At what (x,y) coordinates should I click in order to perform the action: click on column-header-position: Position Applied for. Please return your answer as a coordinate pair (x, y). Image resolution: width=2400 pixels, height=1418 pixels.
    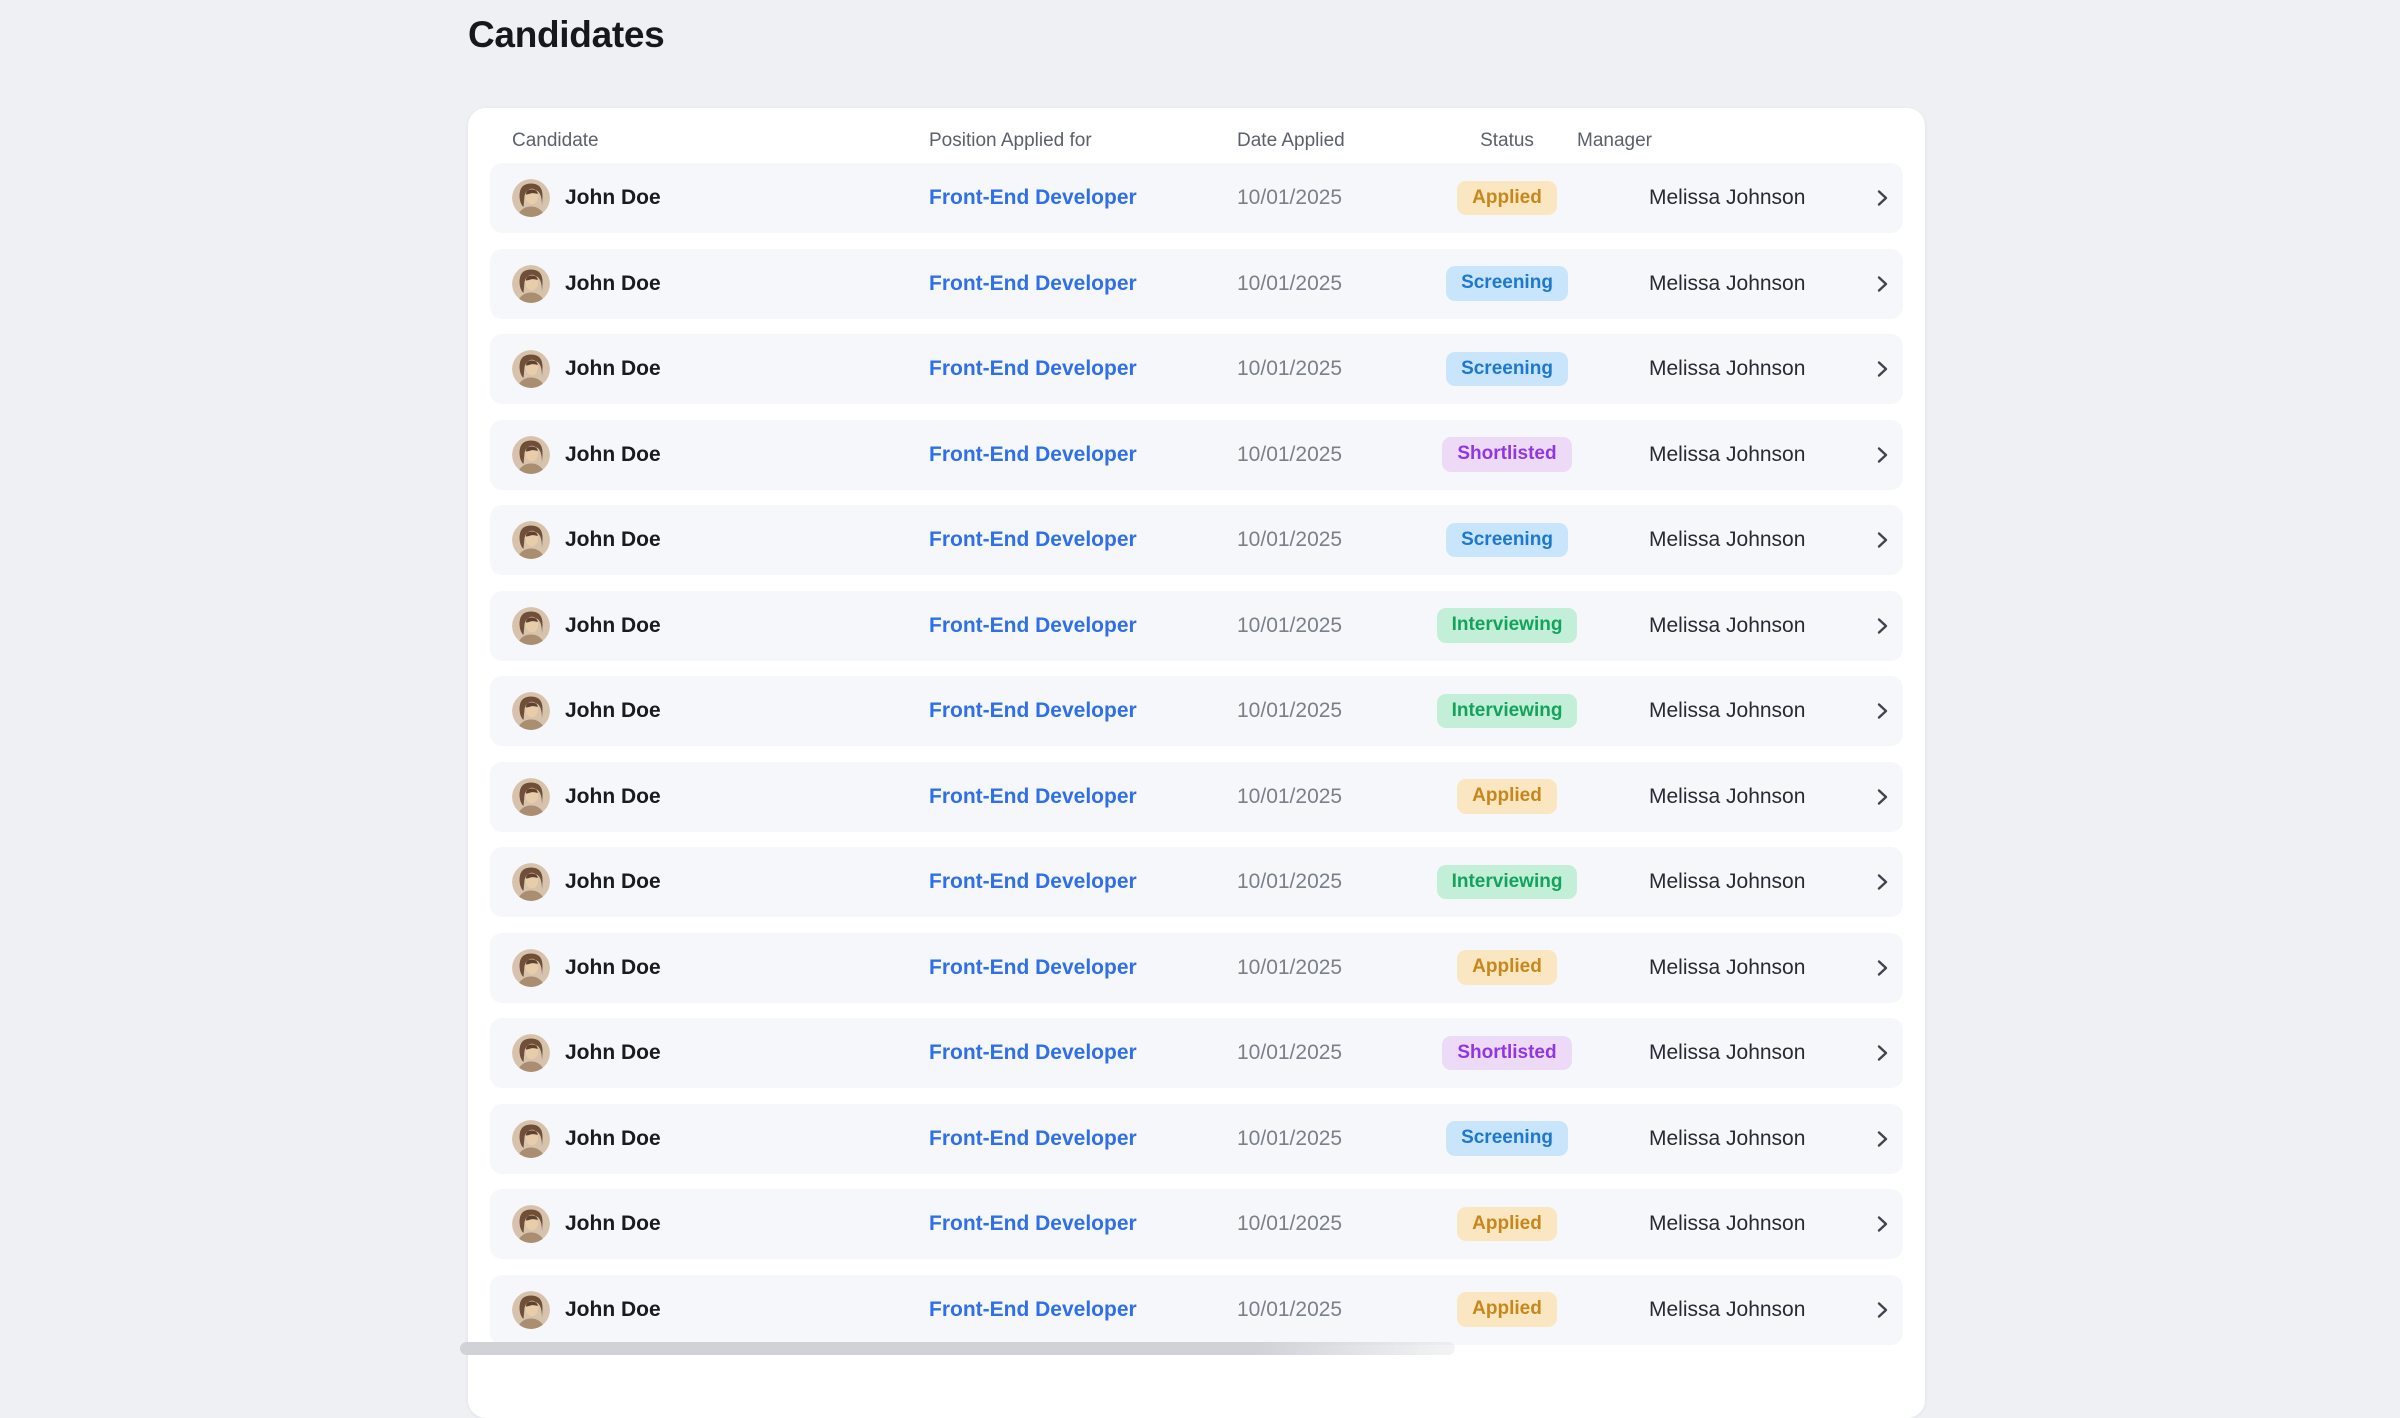
    Looking at the image, I should click on (1010, 140).